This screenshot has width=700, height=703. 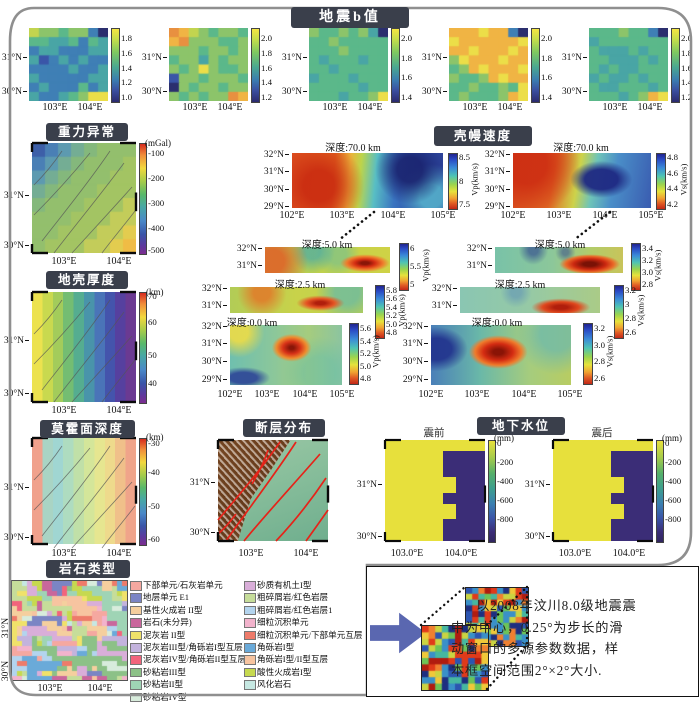 I want to click on legend-label: 砂质有机土I型, so click(x=284, y=585).